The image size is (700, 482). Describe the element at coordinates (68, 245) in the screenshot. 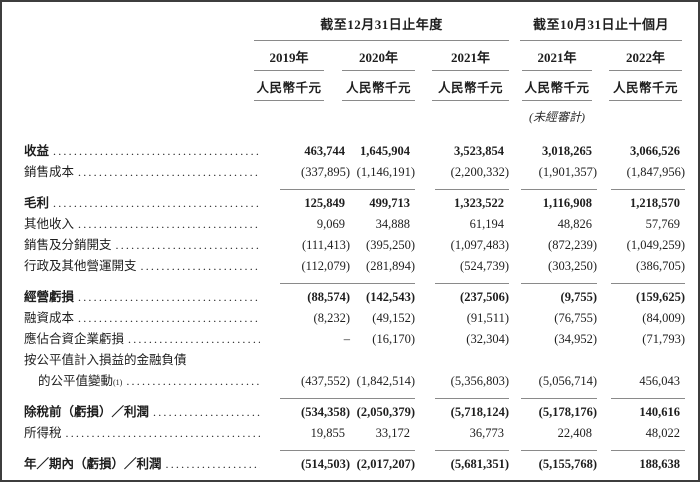

I see `row-label: 銷售及分銷開支` at that location.